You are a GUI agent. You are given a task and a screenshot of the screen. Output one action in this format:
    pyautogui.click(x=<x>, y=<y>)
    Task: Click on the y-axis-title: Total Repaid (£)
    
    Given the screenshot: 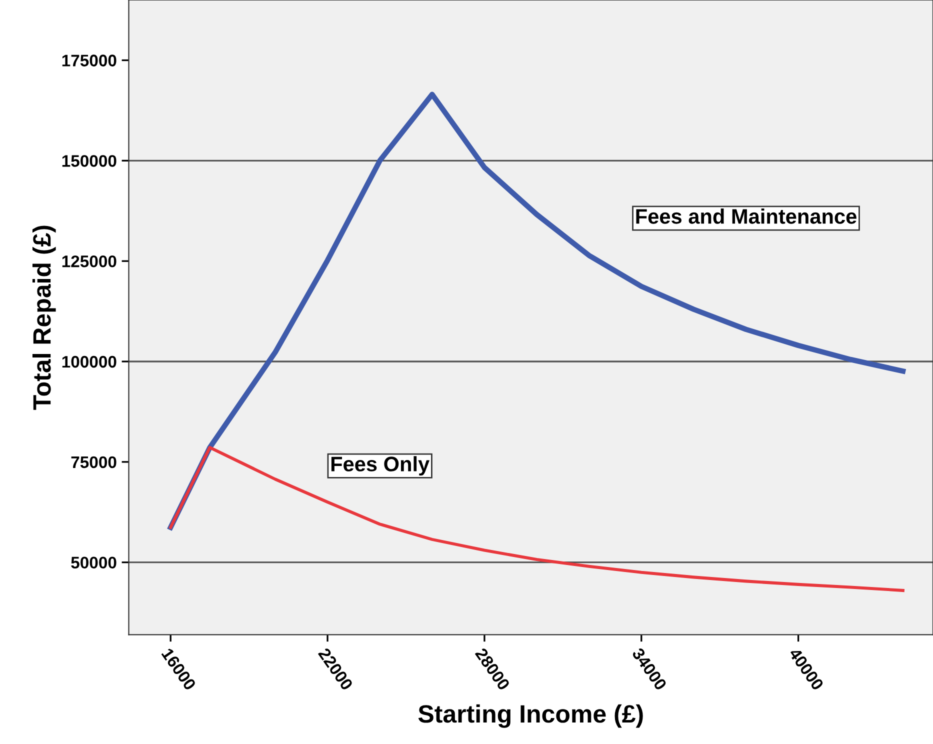 What is the action you would take?
    pyautogui.click(x=44, y=318)
    